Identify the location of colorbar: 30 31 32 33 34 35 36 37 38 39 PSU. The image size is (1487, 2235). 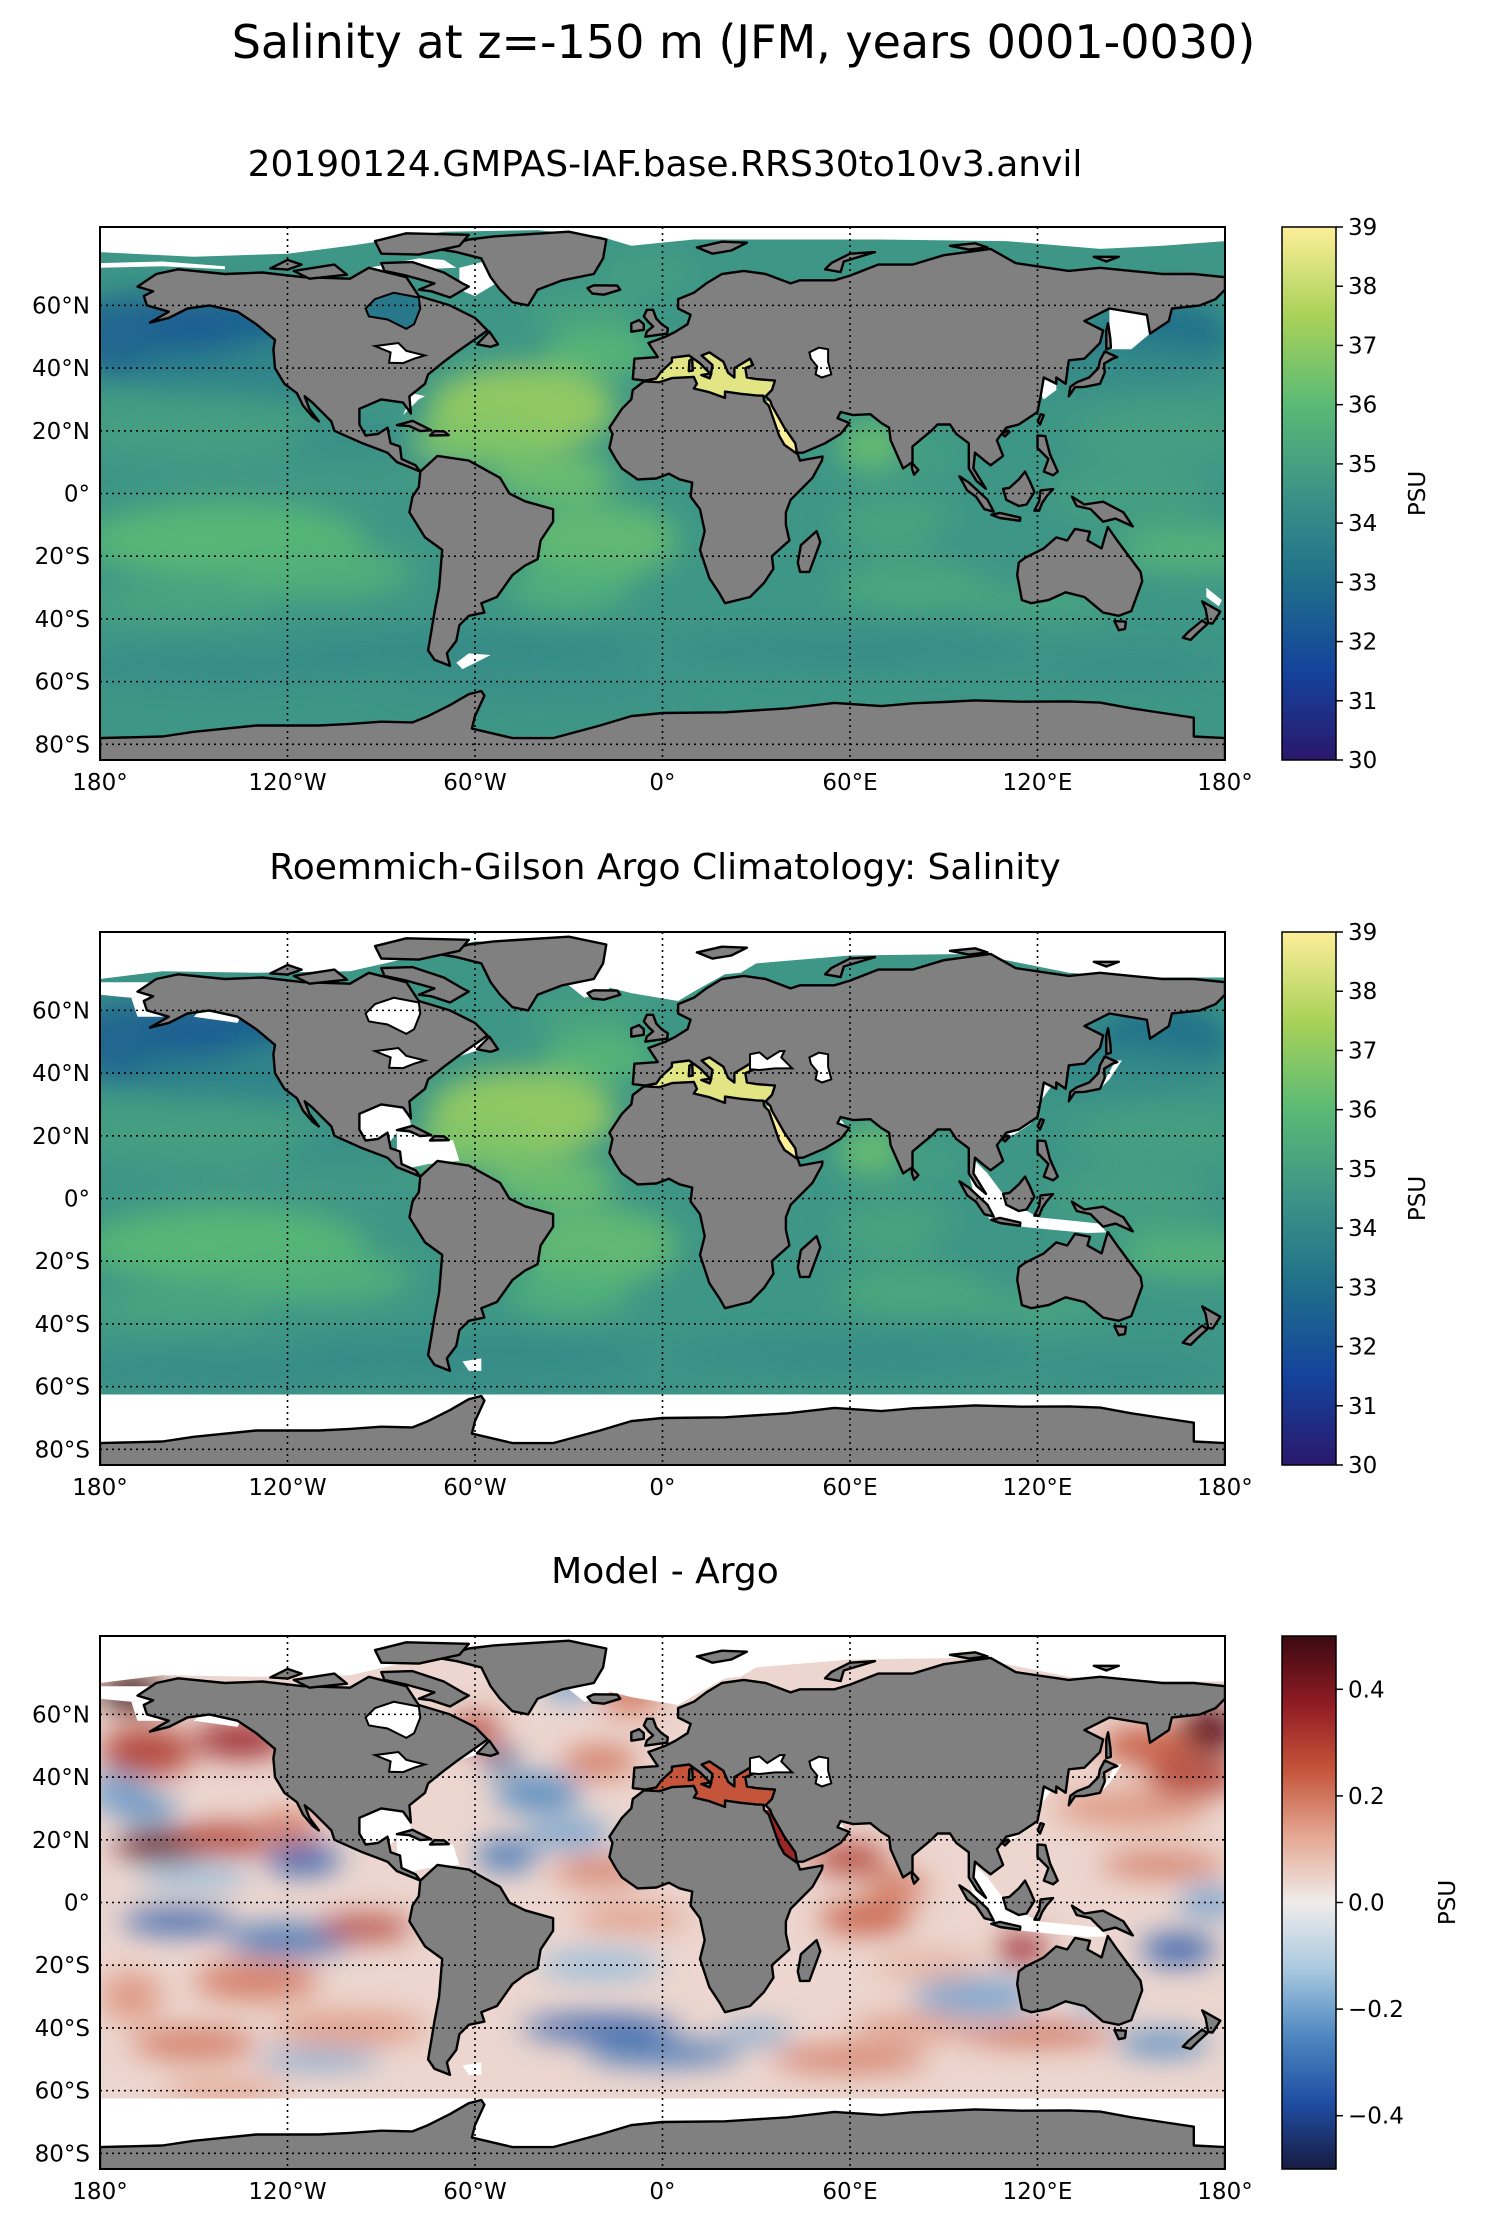
(1356, 1199).